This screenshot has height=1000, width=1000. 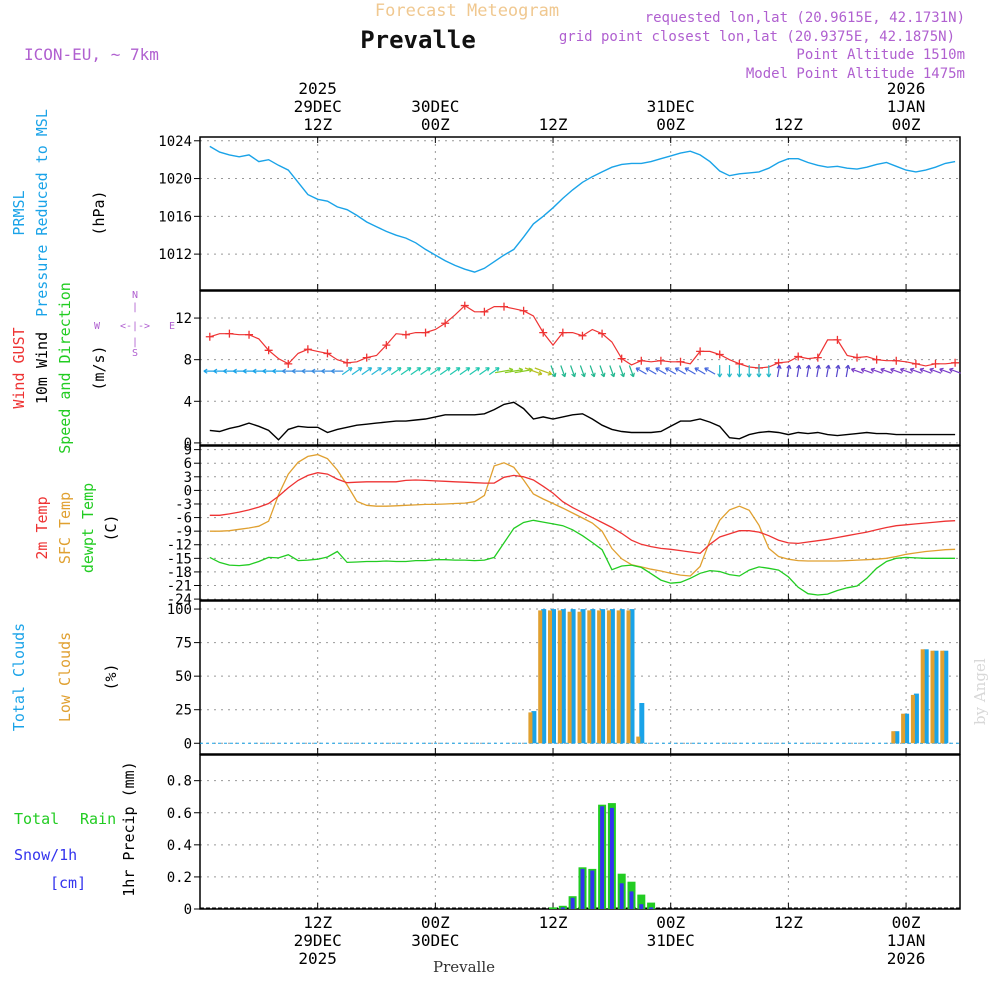 What do you see at coordinates (179, 573) in the screenshot?
I see `y-tick-label: -18` at bounding box center [179, 573].